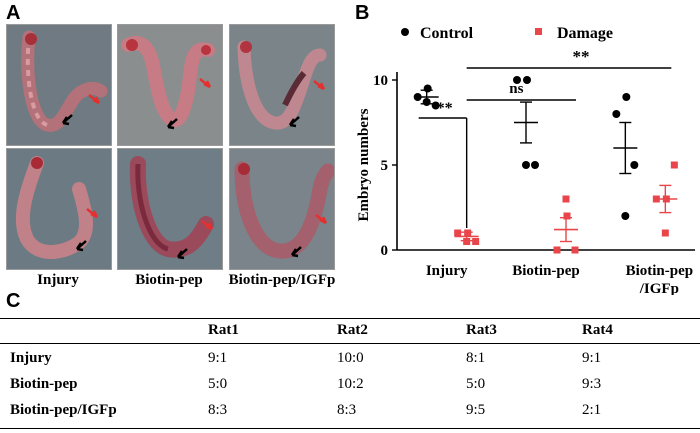  Describe the element at coordinates (352, 330) in the screenshot. I see `table-header-cell: Rat2` at that location.